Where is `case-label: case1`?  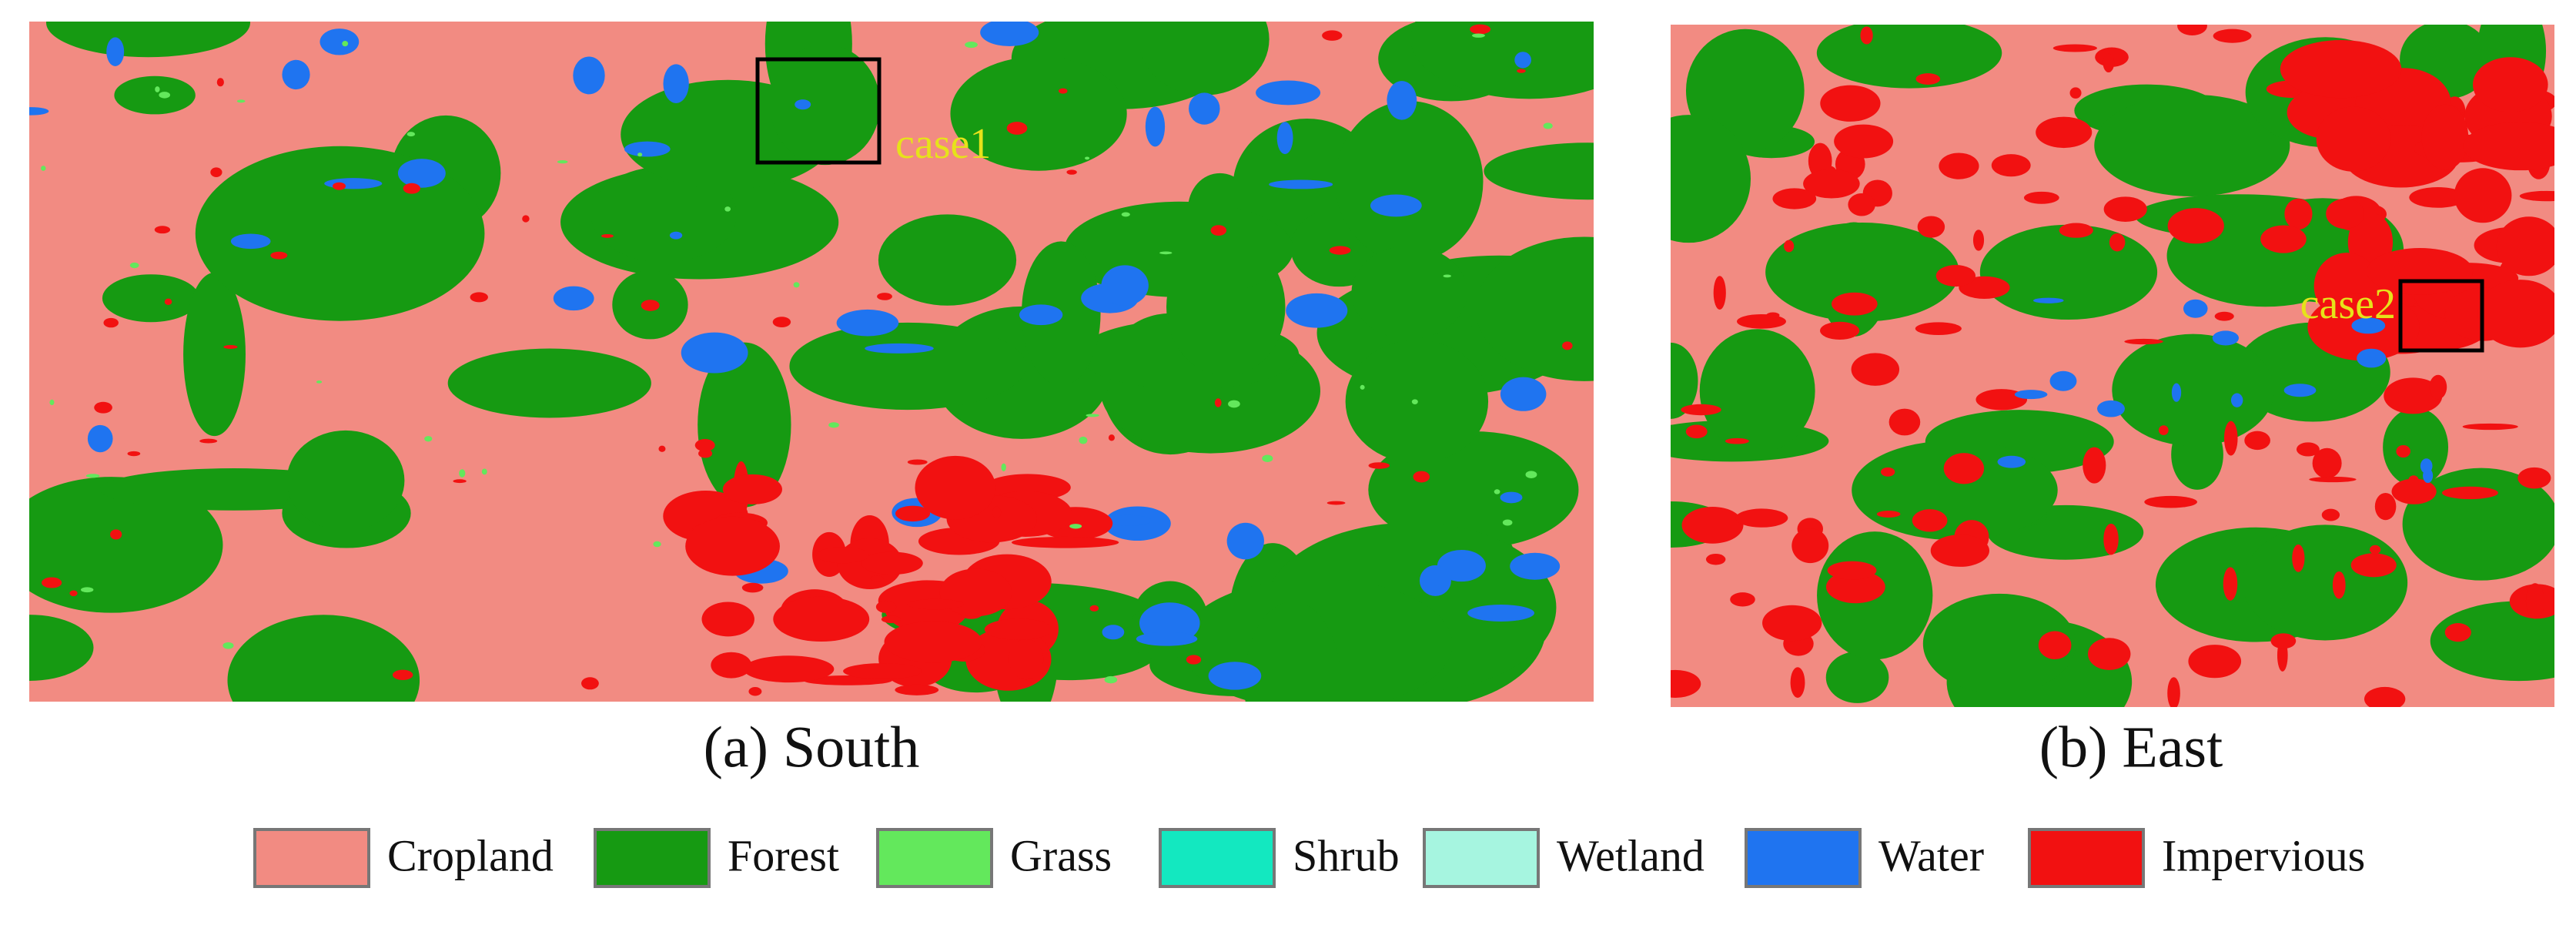
case-label: case1 is located at coordinates (943, 144).